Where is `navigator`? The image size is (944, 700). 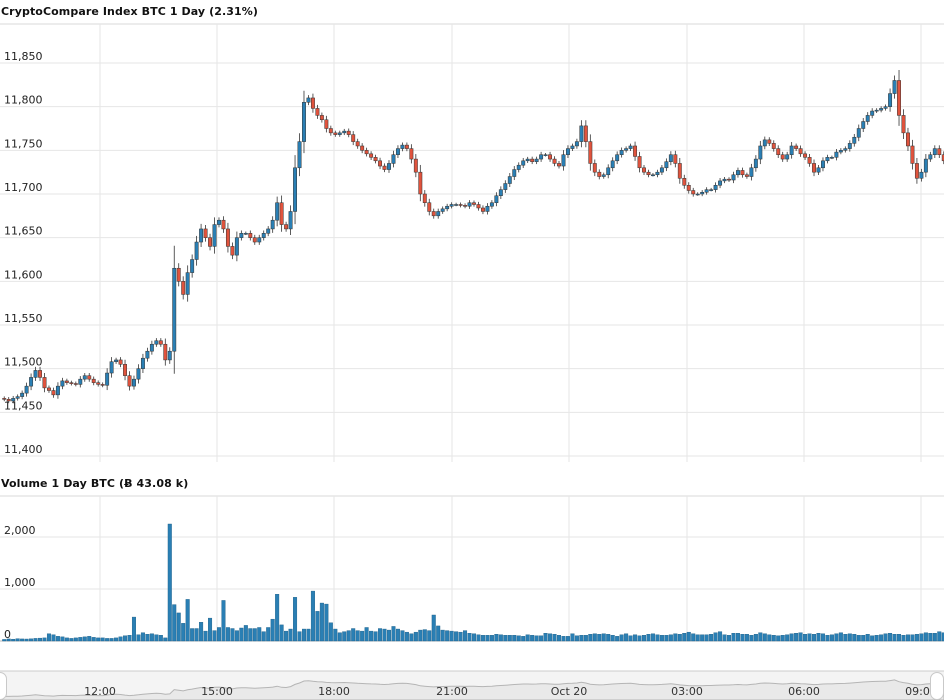 navigator is located at coordinates (472, 685).